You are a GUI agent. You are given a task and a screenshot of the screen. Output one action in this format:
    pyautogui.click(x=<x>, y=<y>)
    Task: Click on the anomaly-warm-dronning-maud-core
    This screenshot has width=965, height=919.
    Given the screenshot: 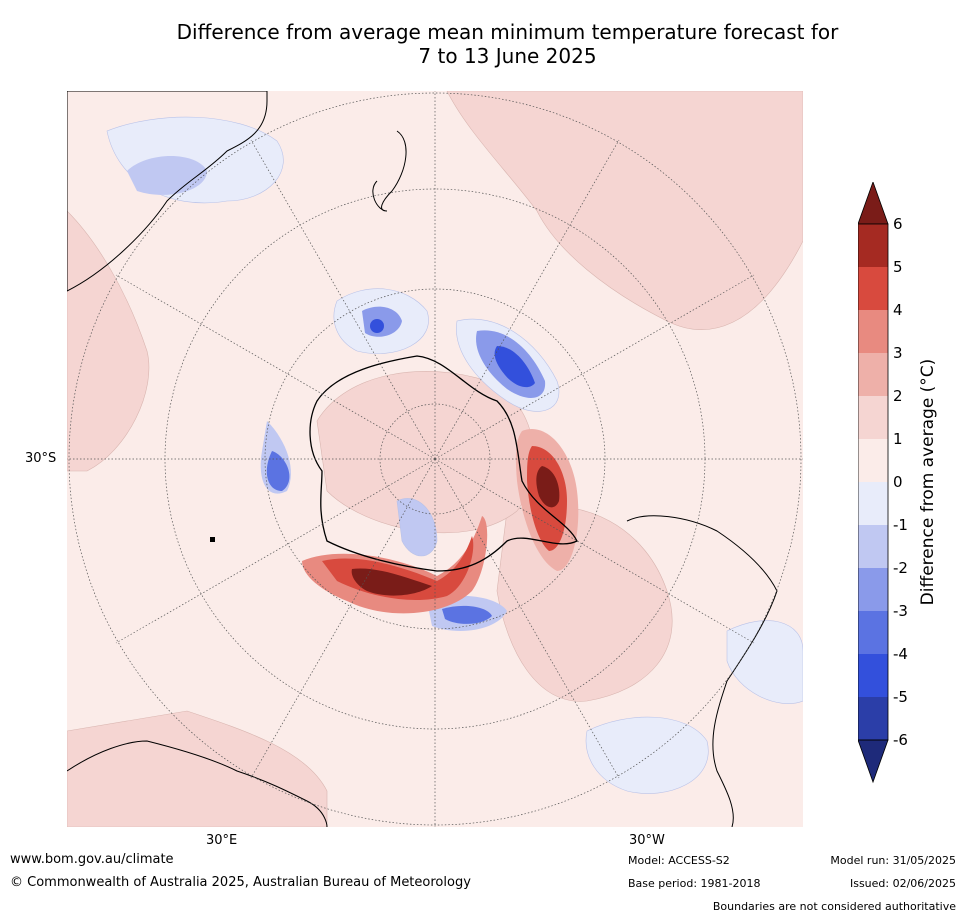 What is the action you would take?
    pyautogui.click(x=391, y=582)
    